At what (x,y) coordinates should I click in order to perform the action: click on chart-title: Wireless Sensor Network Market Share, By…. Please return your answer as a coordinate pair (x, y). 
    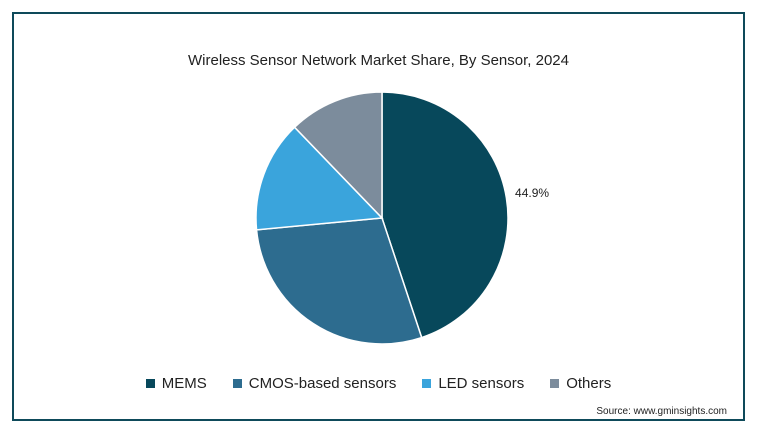
    Looking at the image, I should click on (378, 60).